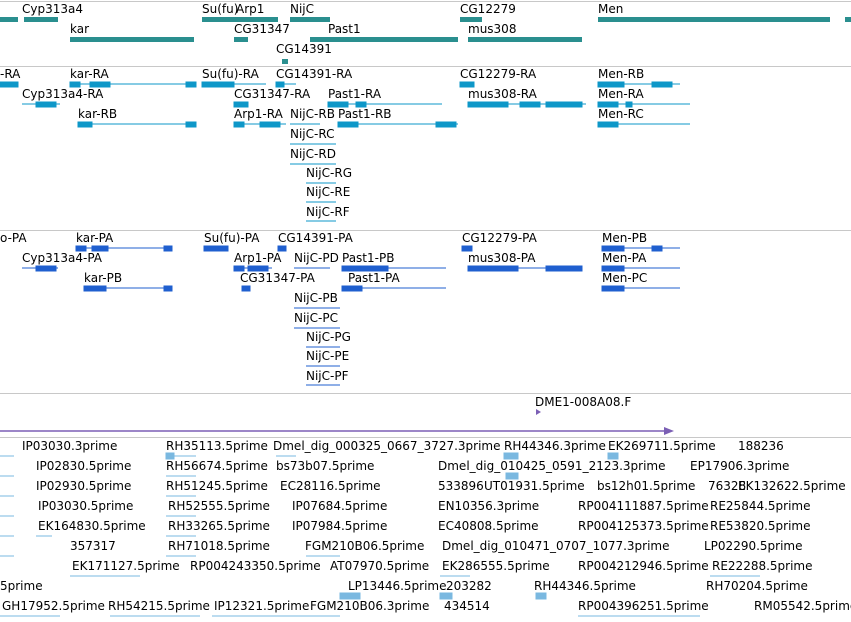 Image resolution: width=851 pixels, height=622 pixels. What do you see at coordinates (646, 486) in the screenshot?
I see `est-label: bs12h01.5prime` at bounding box center [646, 486].